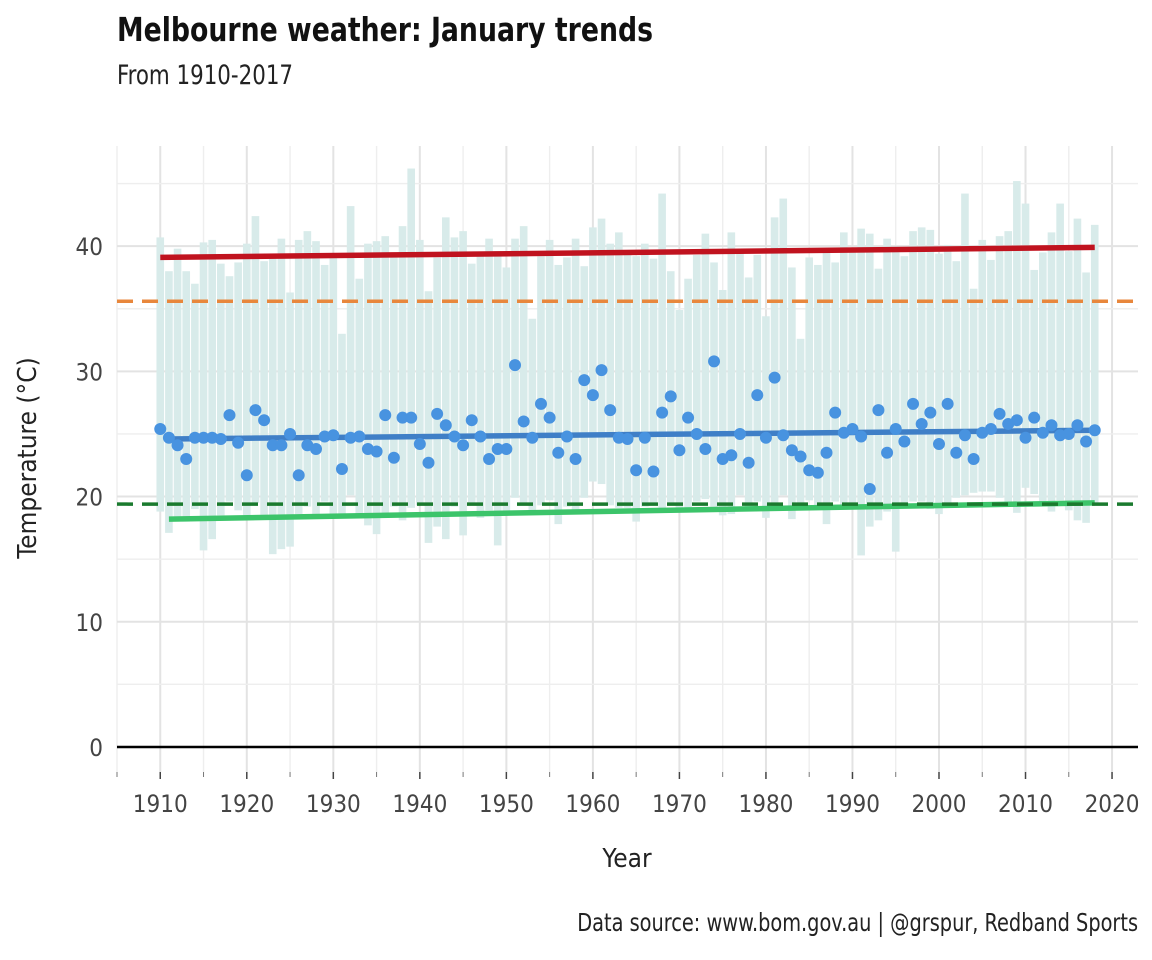 The image size is (1152, 960). Describe the element at coordinates (592, 804) in the screenshot. I see `x-tick-label: 1960` at that location.